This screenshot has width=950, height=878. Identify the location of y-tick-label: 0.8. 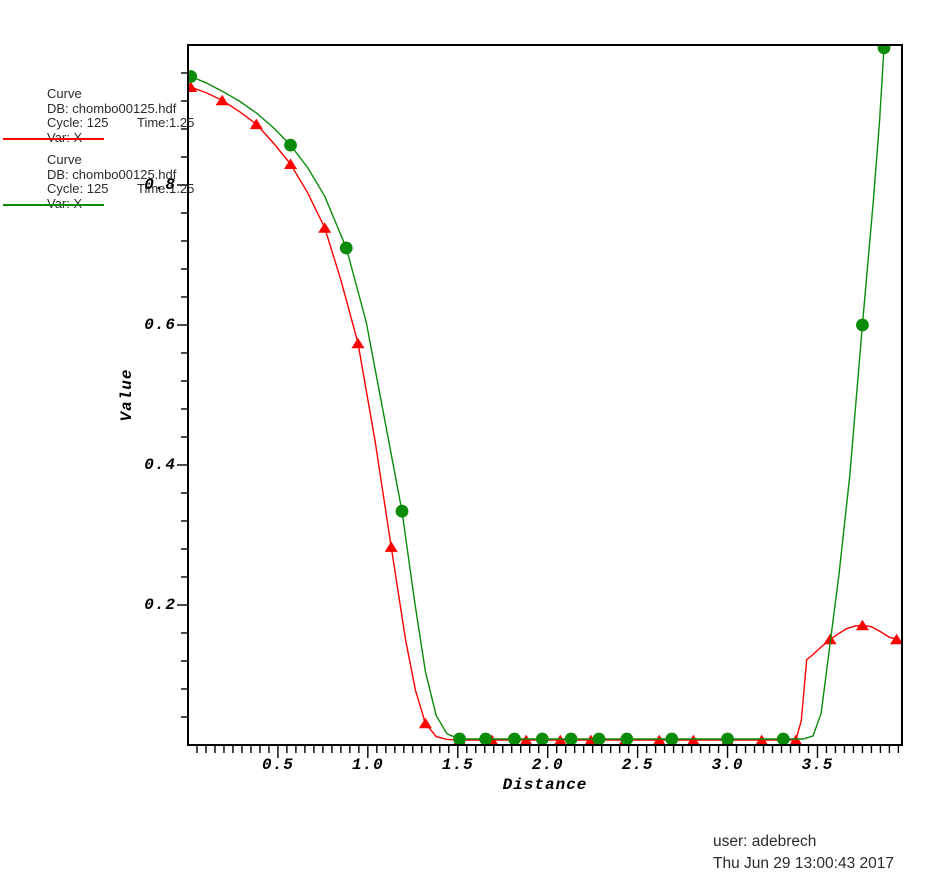
(160, 185).